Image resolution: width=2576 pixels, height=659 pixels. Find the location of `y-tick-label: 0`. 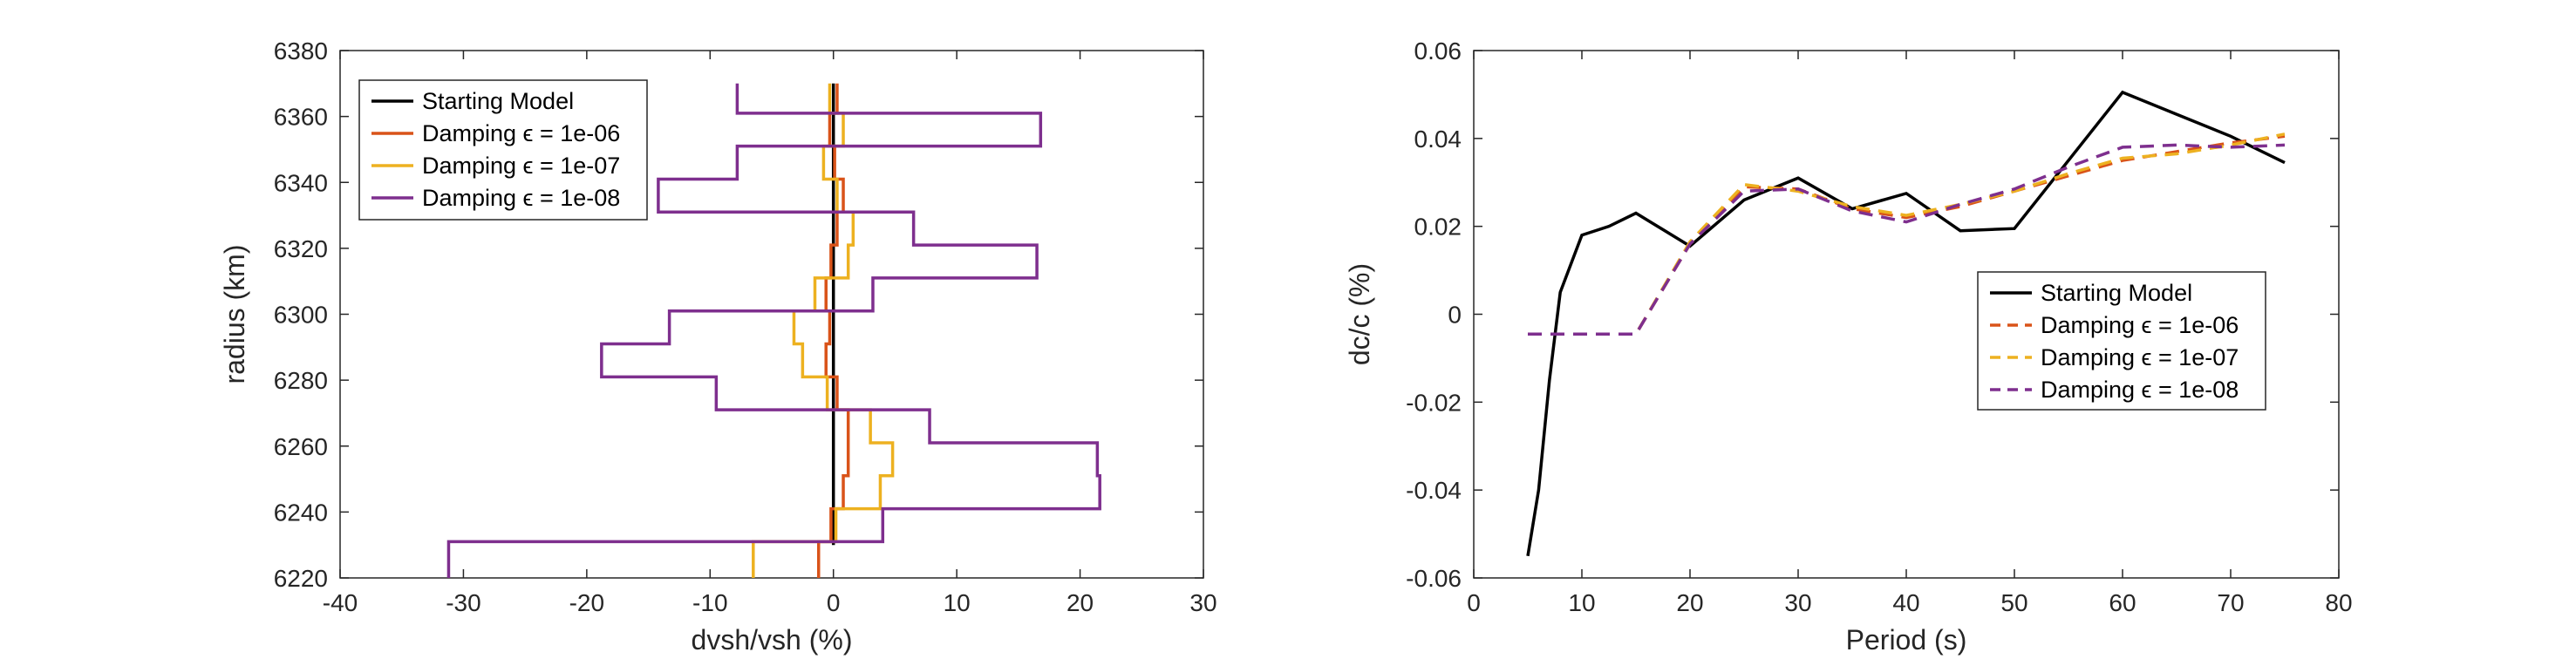

y-tick-label: 0 is located at coordinates (1455, 315).